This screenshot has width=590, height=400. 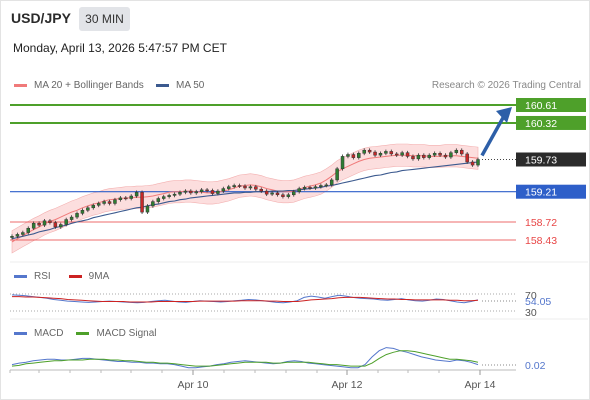 I want to click on level-label-resistance: 160.32, so click(x=541, y=124).